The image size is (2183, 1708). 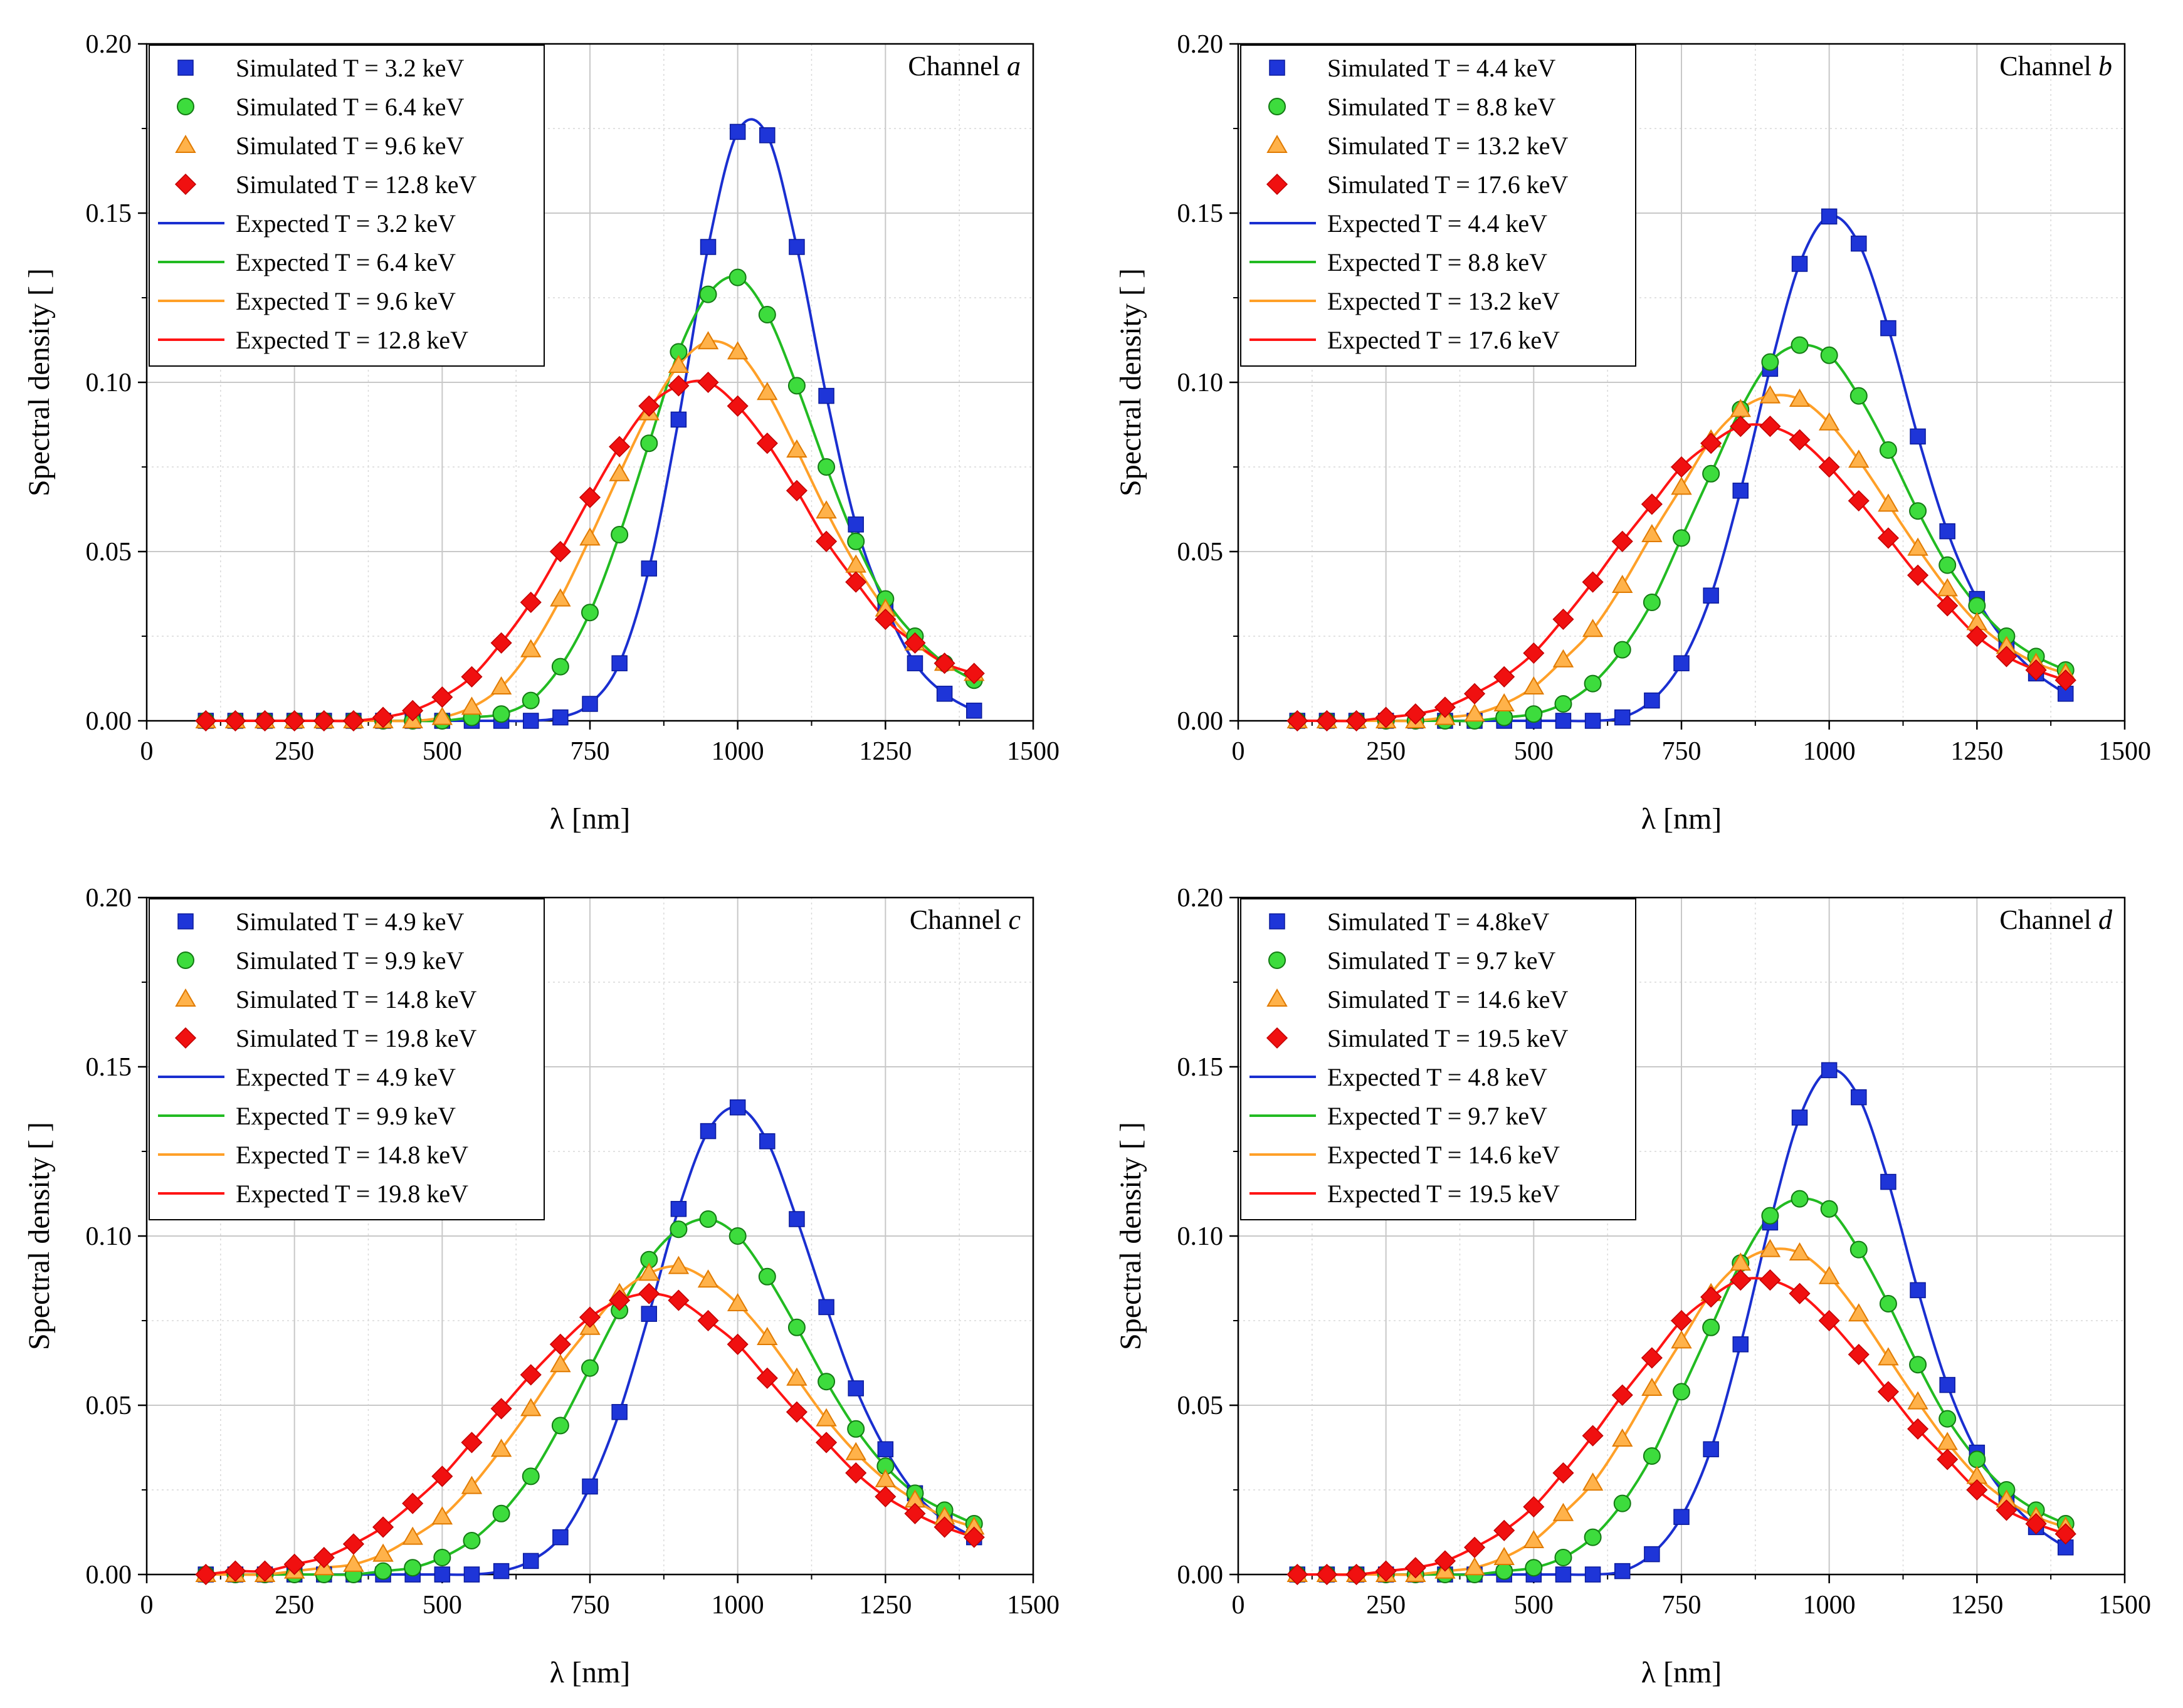 I want to click on y-tick-label: 0.00, so click(x=109, y=721).